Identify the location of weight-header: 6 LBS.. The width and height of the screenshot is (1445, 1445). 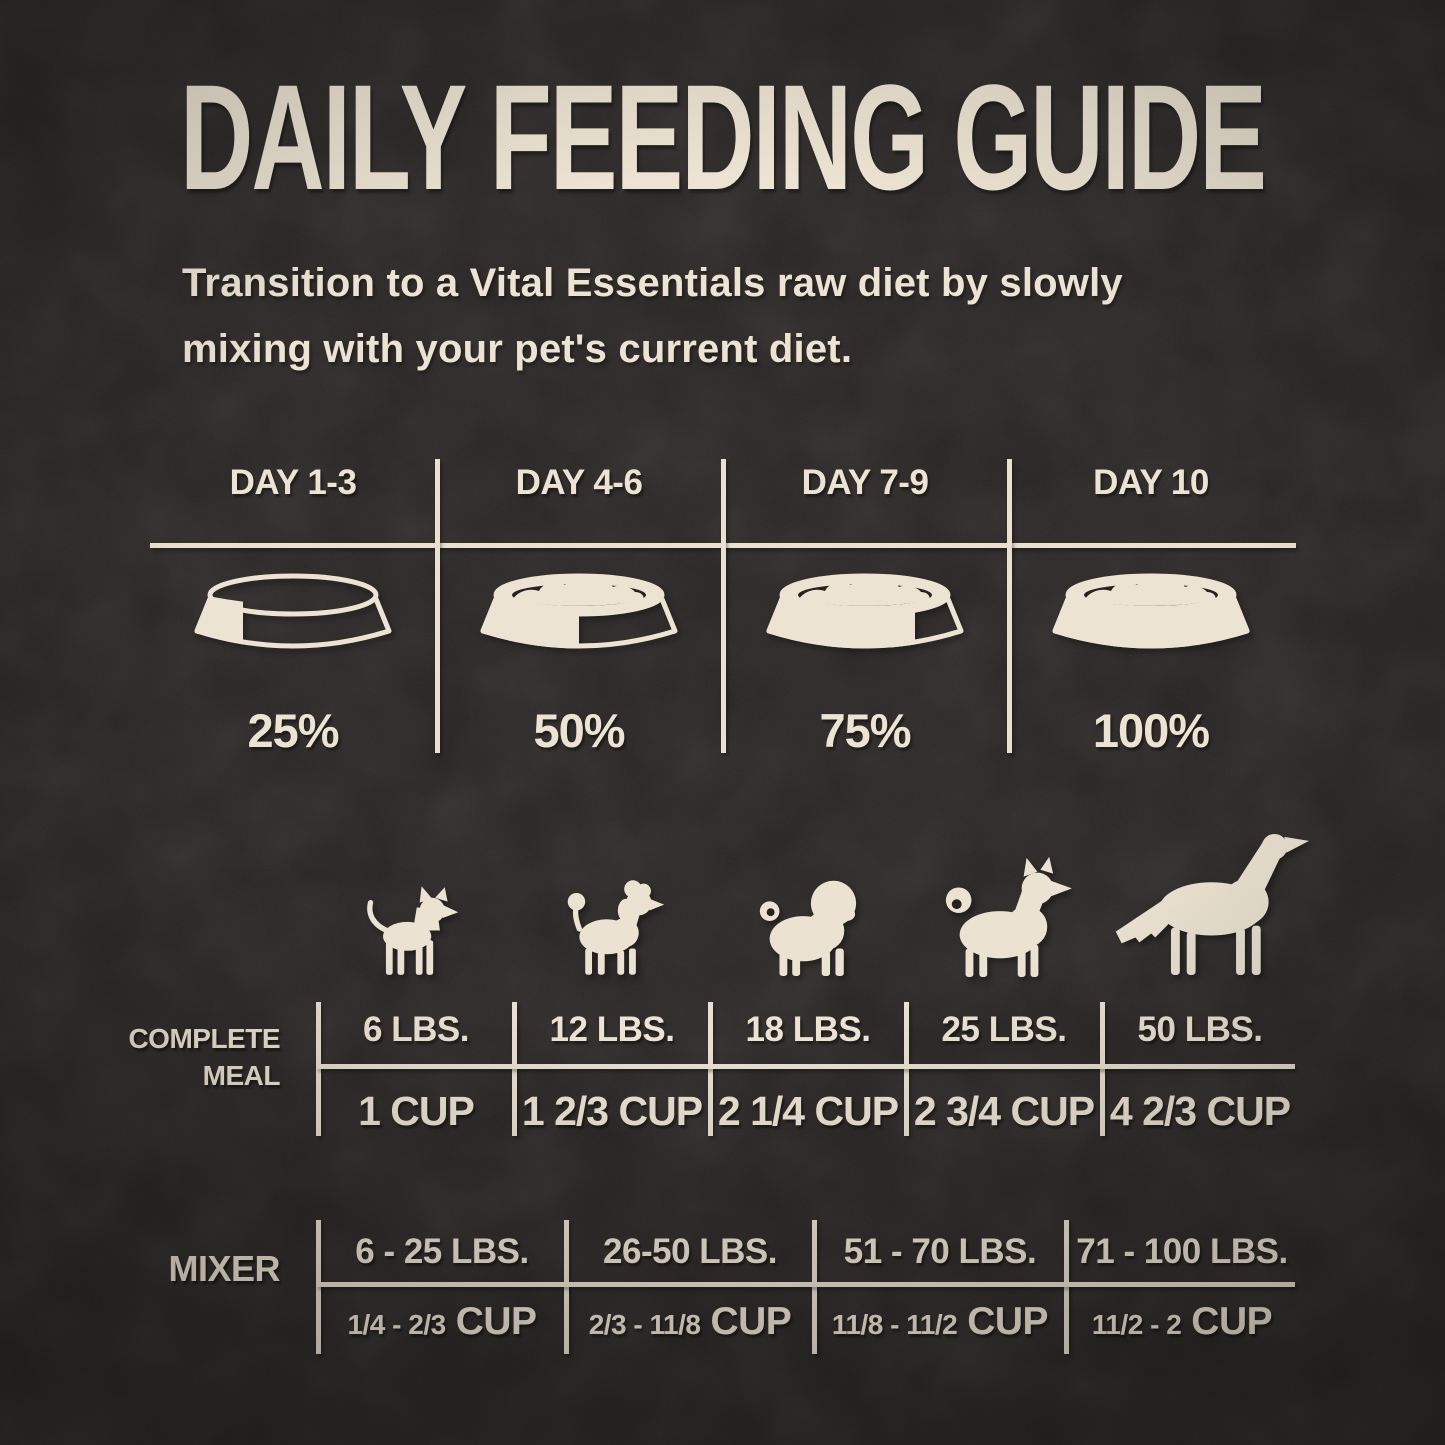
(416, 1029).